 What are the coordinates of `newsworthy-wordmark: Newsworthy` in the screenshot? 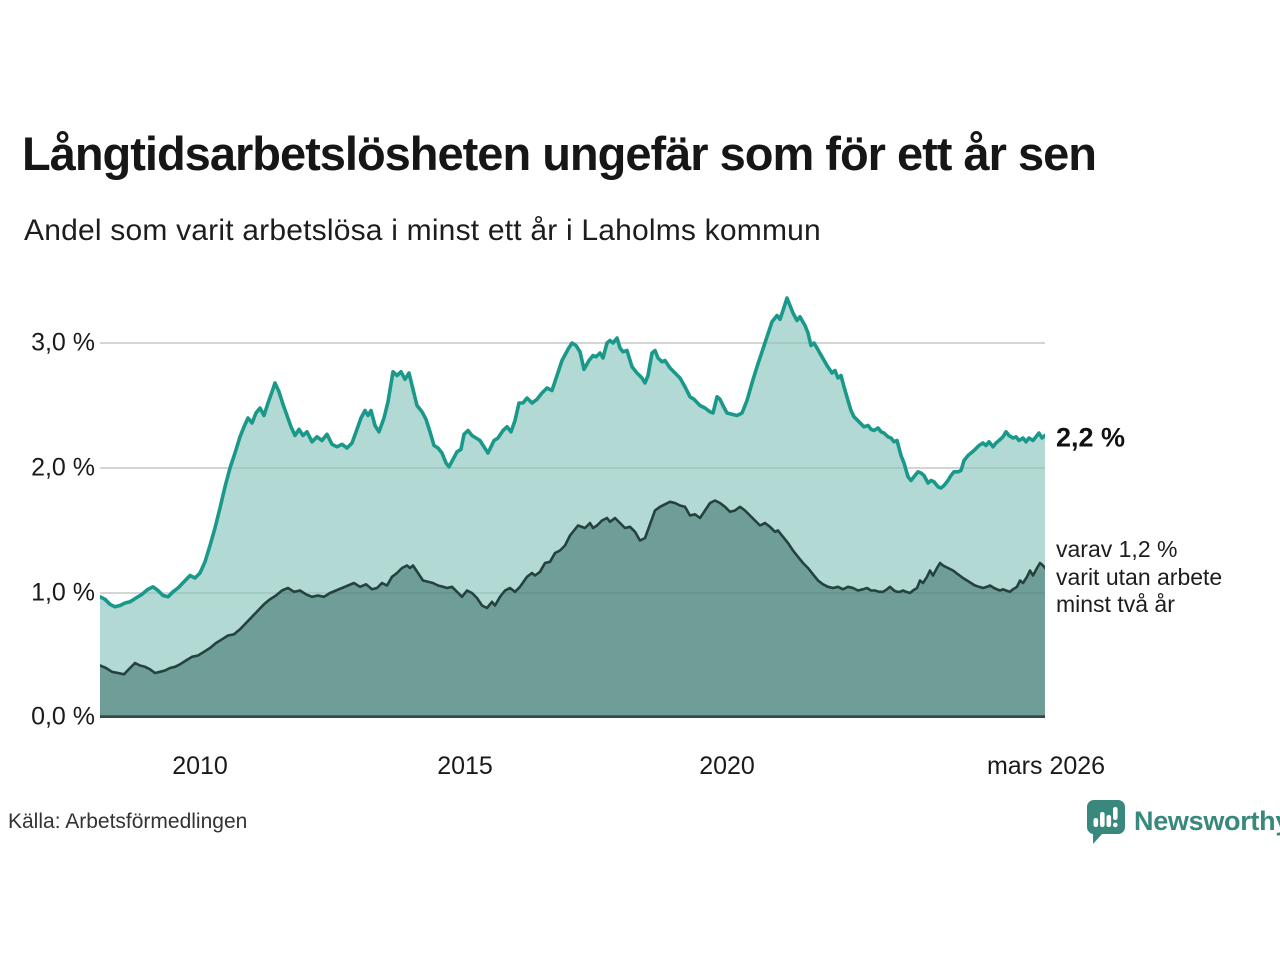 It's located at (1207, 821).